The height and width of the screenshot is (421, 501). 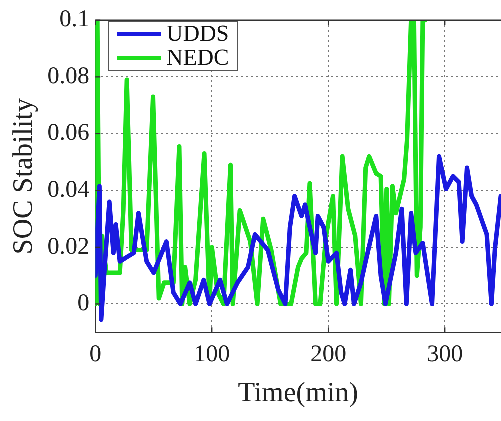 What do you see at coordinates (445, 354) in the screenshot?
I see `x-tick-label: 300` at bounding box center [445, 354].